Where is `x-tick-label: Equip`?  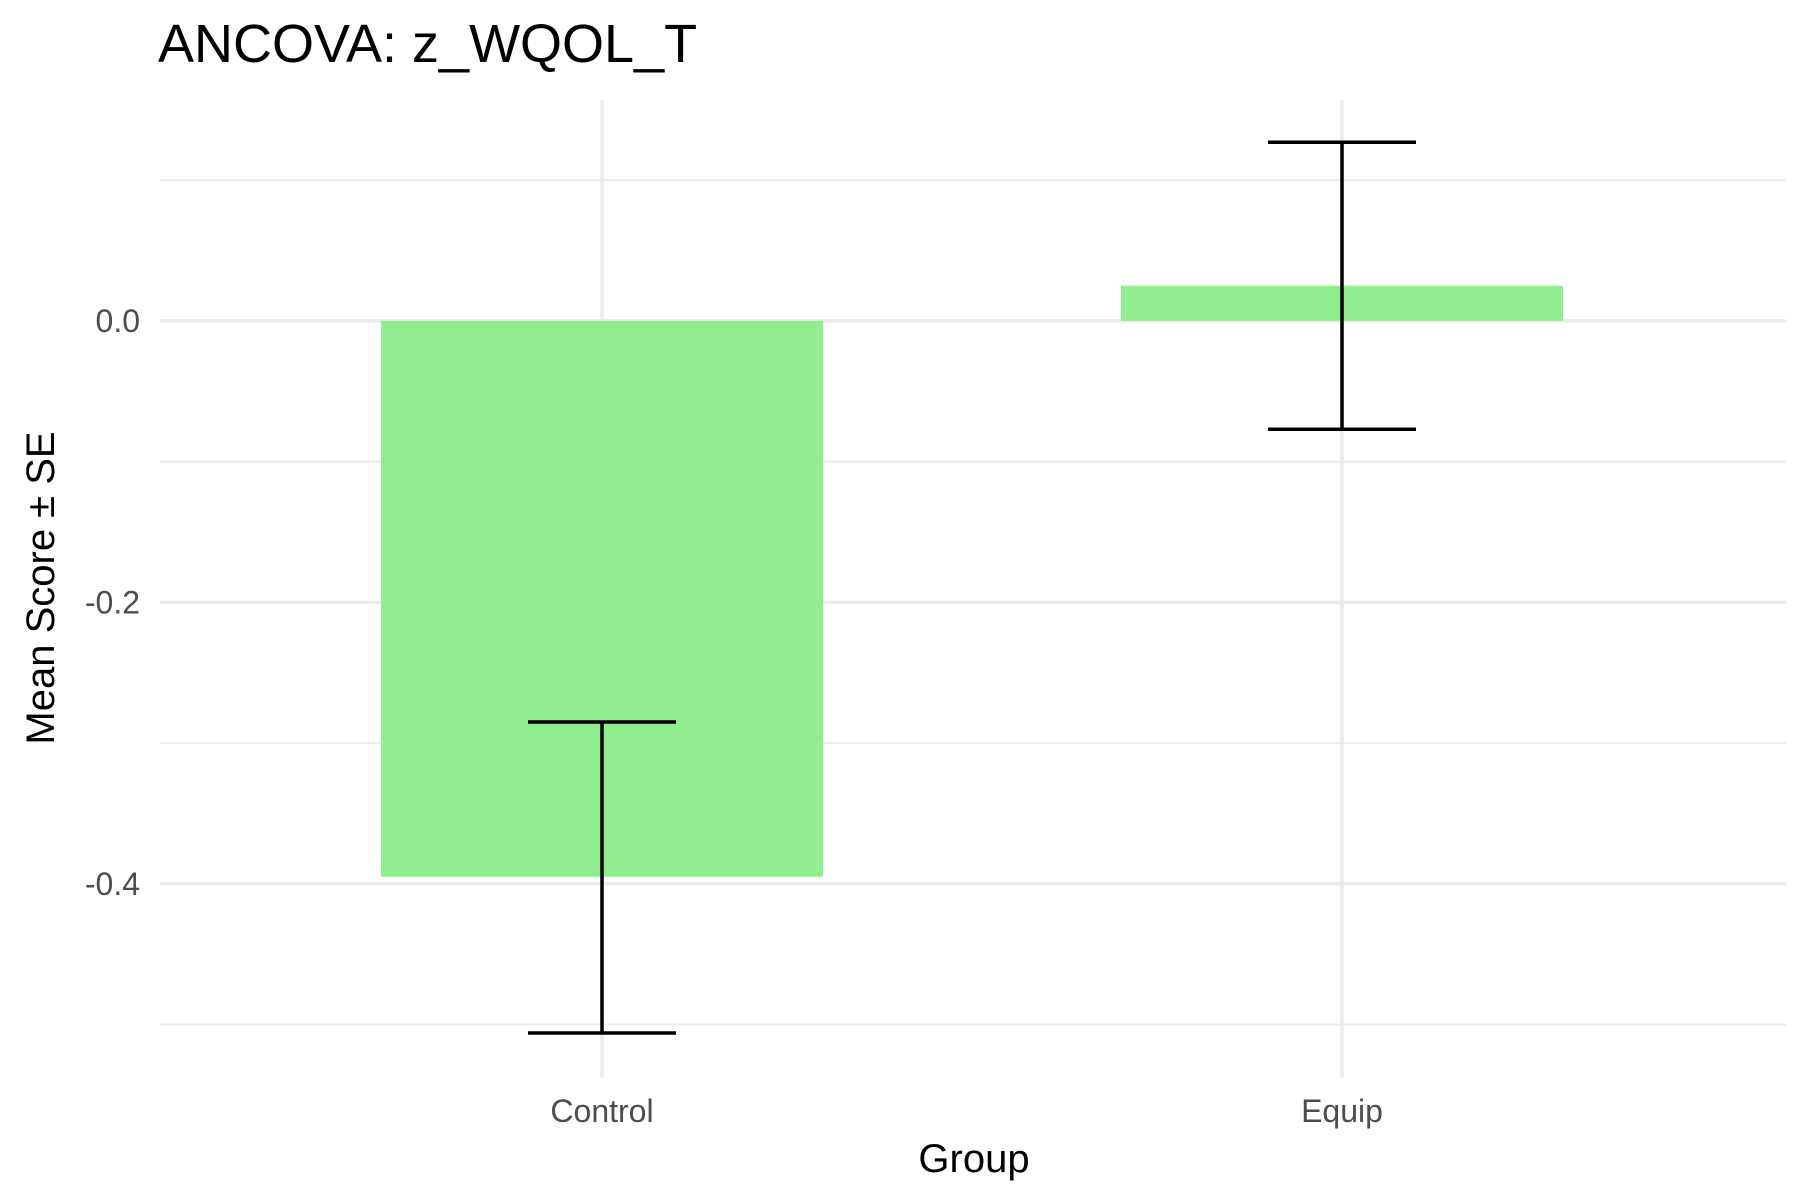
x-tick-label: Equip is located at coordinates (1342, 1111).